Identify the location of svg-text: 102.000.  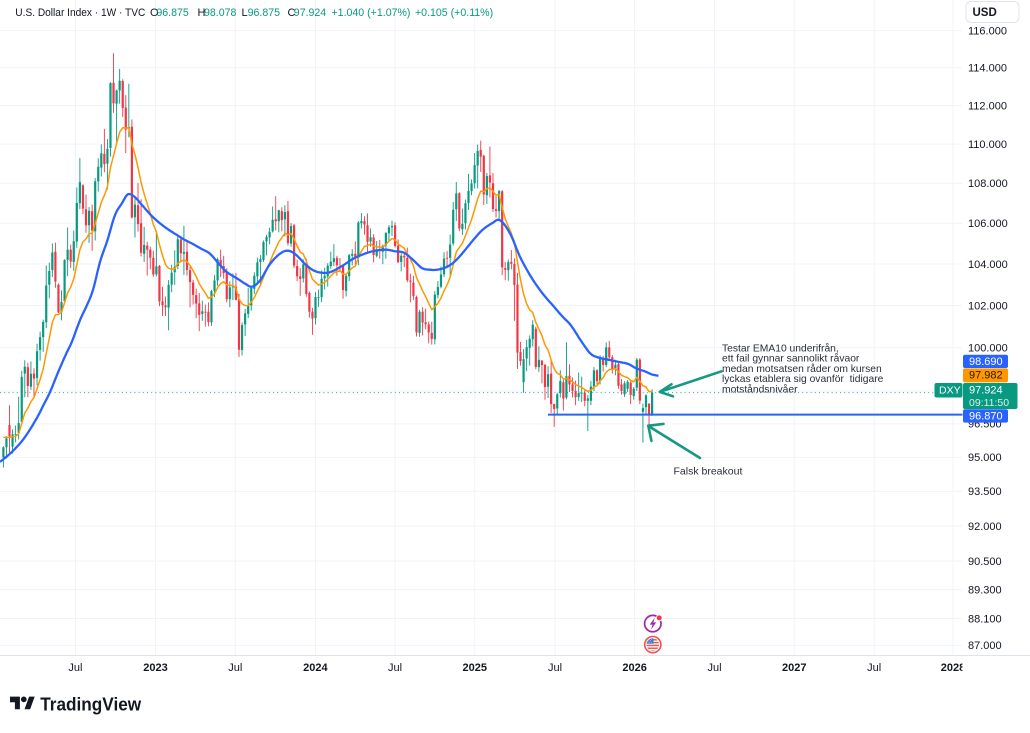
(988, 306).